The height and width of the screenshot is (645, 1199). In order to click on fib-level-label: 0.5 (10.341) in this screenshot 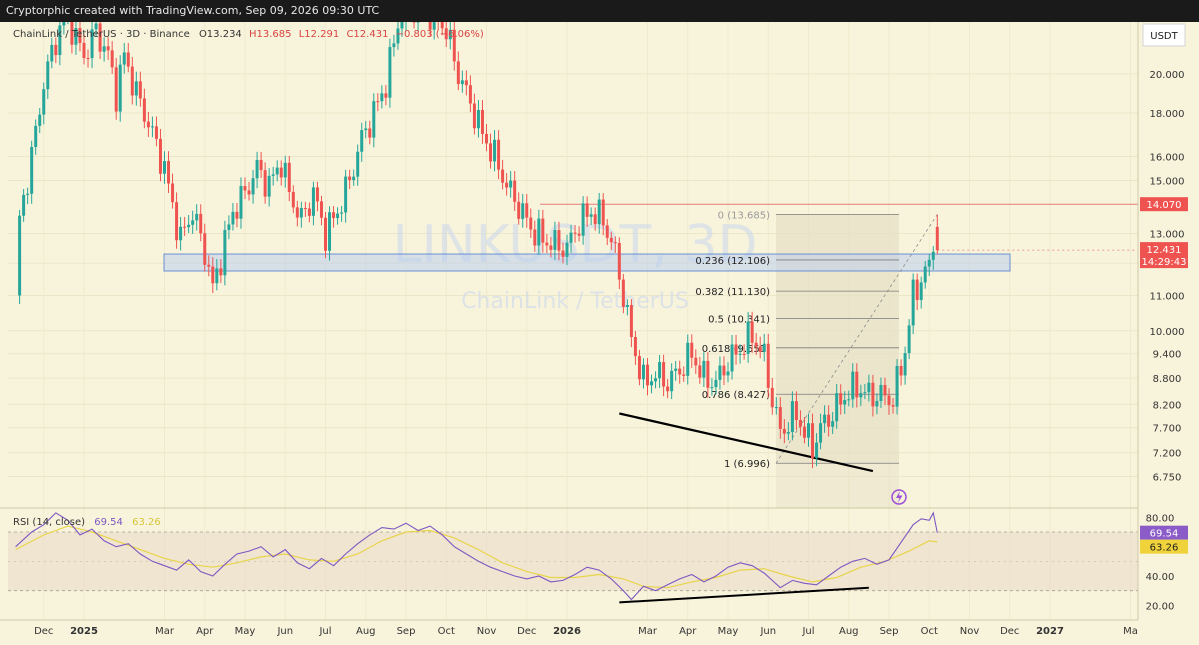, I will do `click(739, 319)`.